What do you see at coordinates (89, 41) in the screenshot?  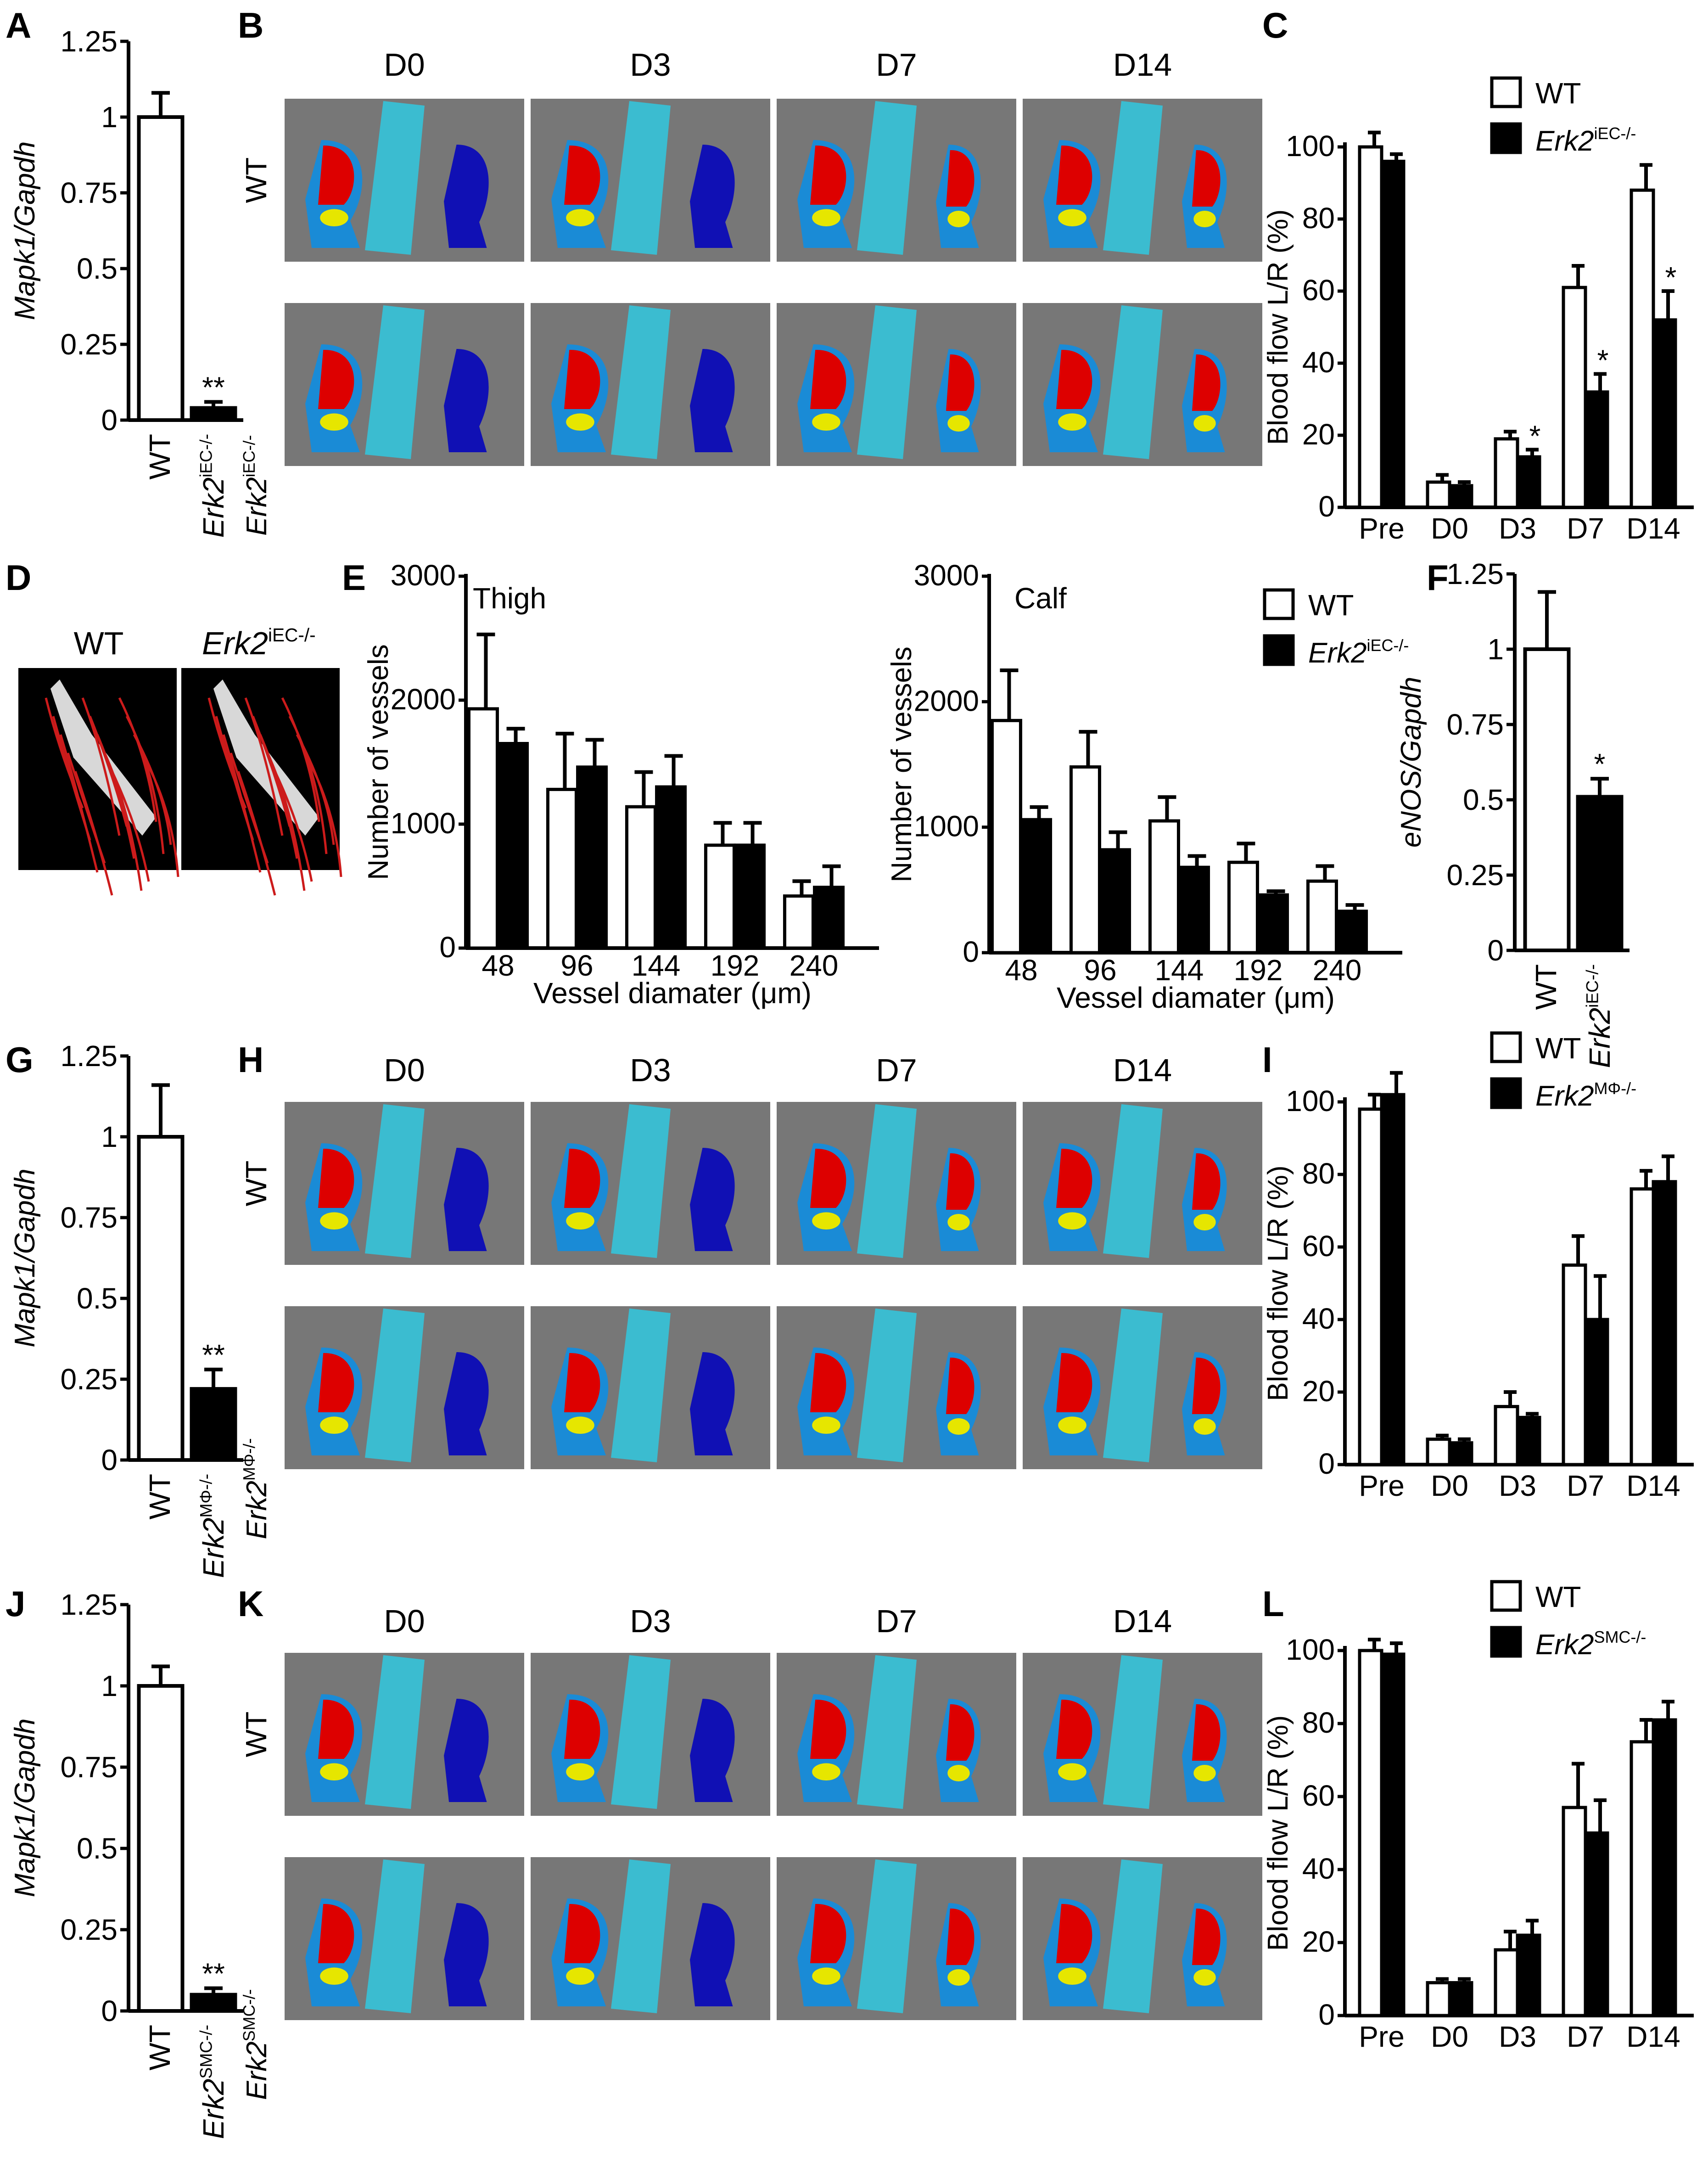 I see `ytick-label-A: 1.25` at bounding box center [89, 41].